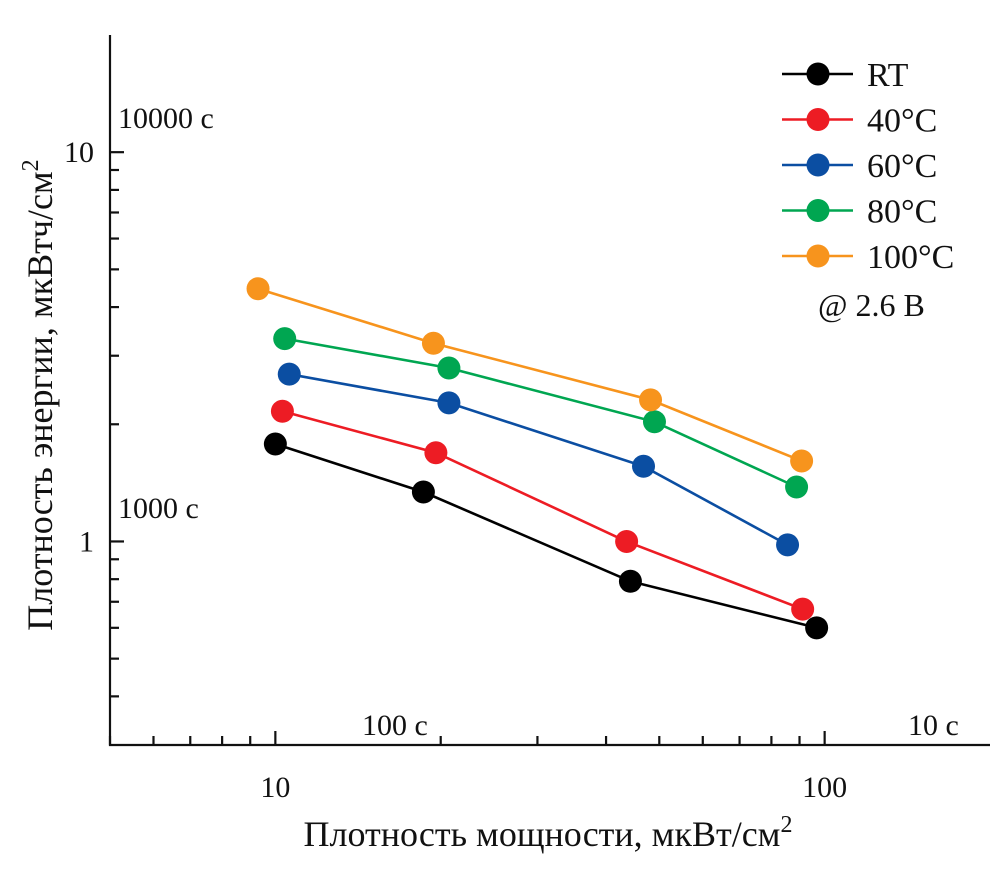 This screenshot has height=876, width=1004. Describe the element at coordinates (824, 787) in the screenshot. I see `x-tick-label: 100` at that location.